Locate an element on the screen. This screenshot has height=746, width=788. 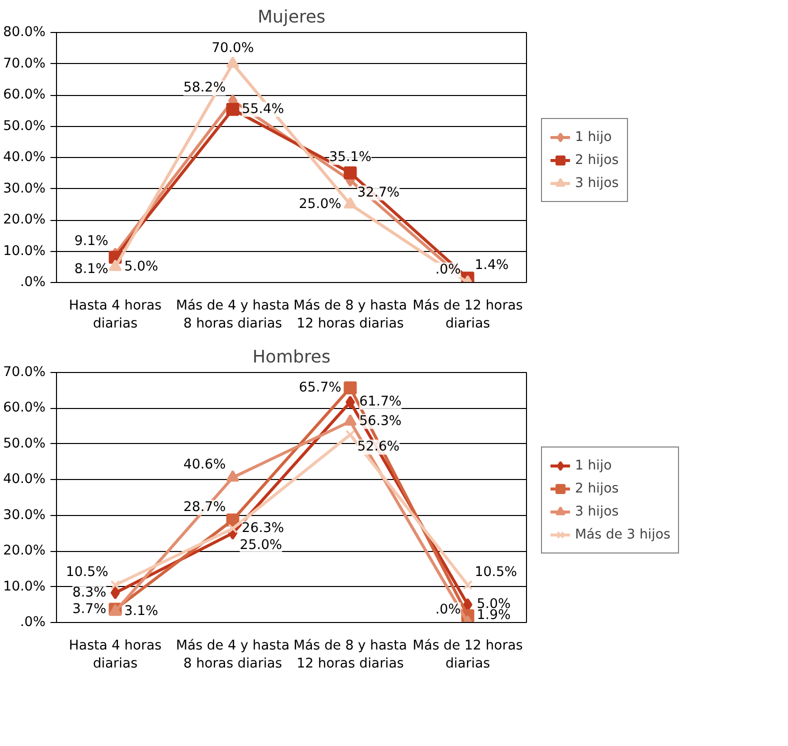
data-label: 55.4% is located at coordinates (263, 109).